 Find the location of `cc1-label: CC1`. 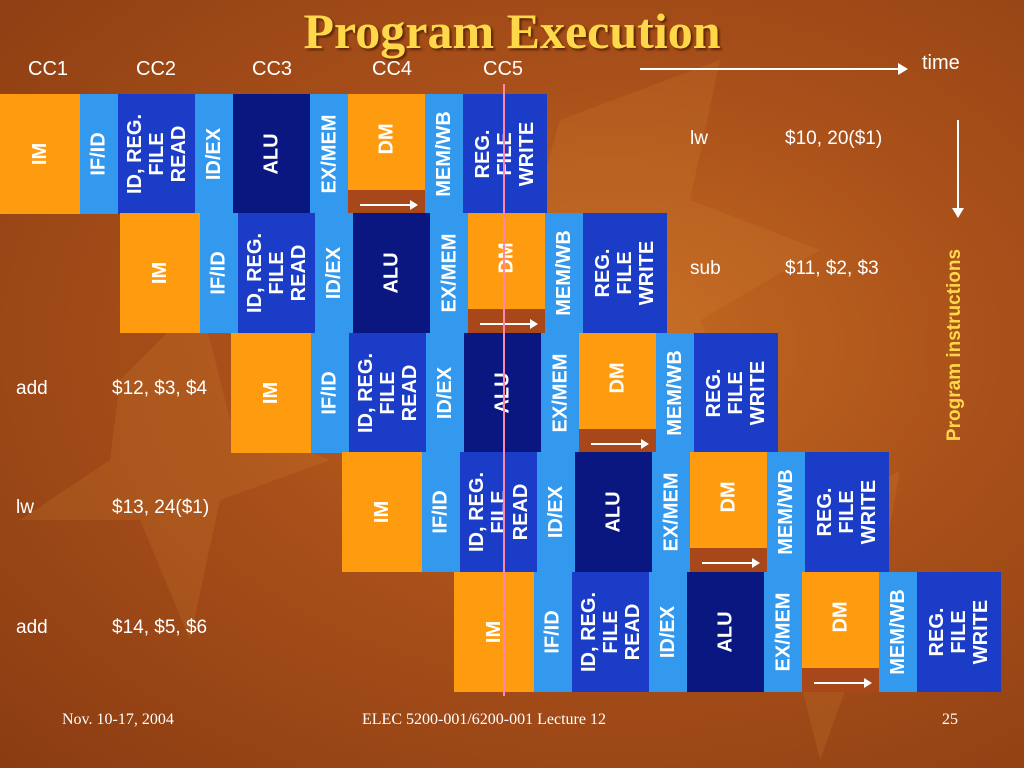

cc1-label: CC1 is located at coordinates (48, 69).